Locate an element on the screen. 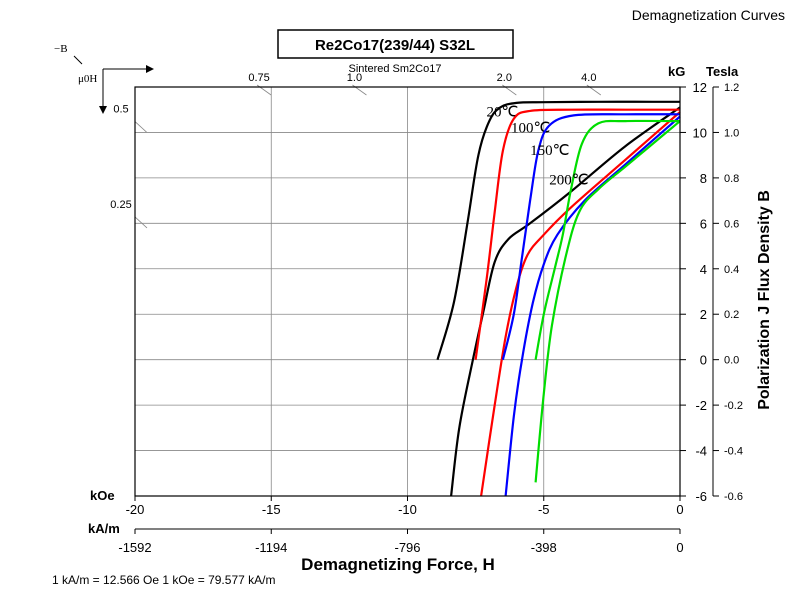 This screenshot has height=600, width=800. series-label-200c: 200℃ is located at coordinates (568, 181).